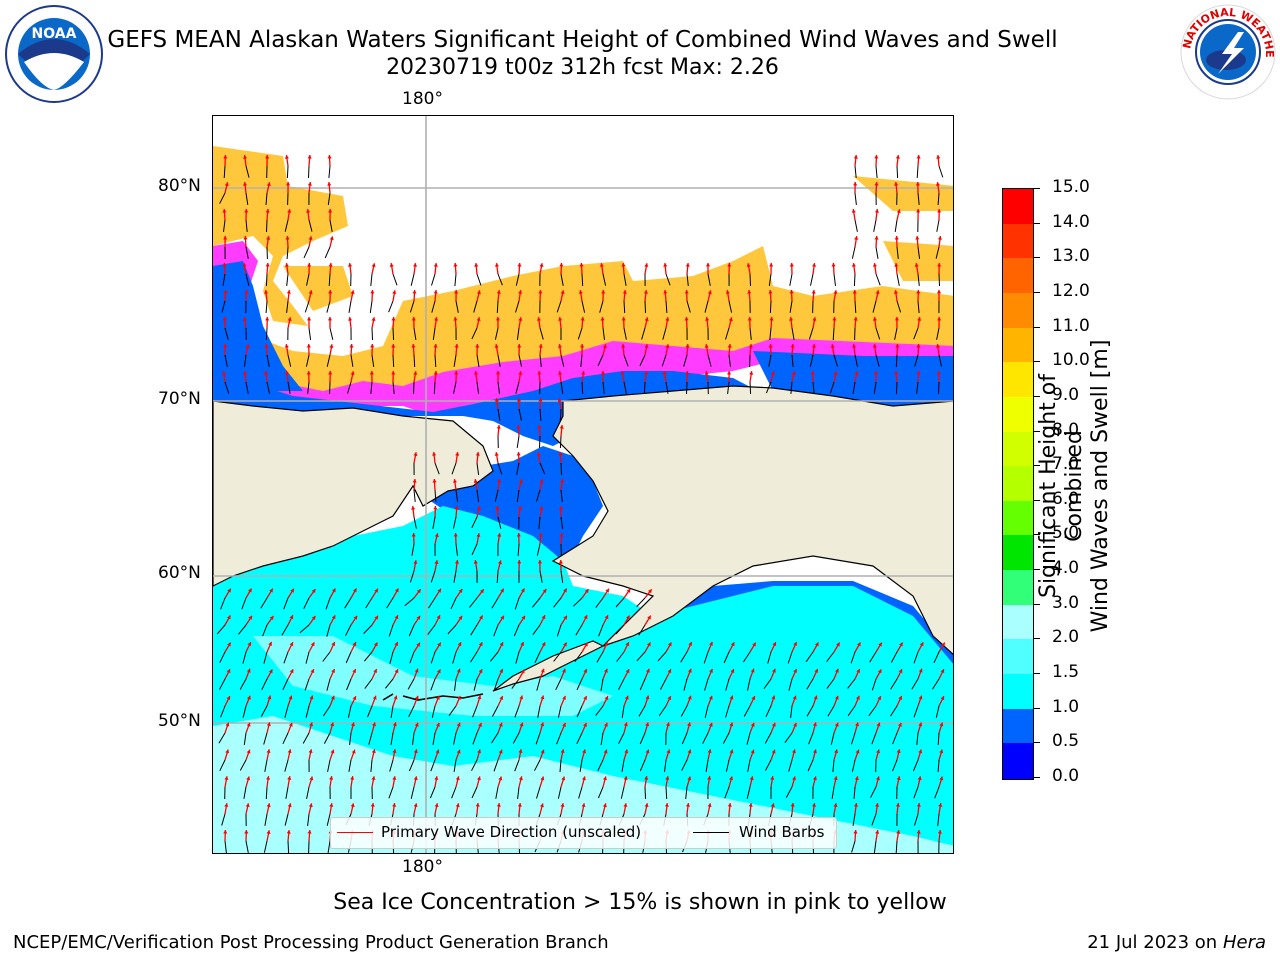 The width and height of the screenshot is (1280, 960). Describe the element at coordinates (1227, 51) in the screenshot. I see `nws-logo: NATIONAL WEATHER SERVICE` at that location.